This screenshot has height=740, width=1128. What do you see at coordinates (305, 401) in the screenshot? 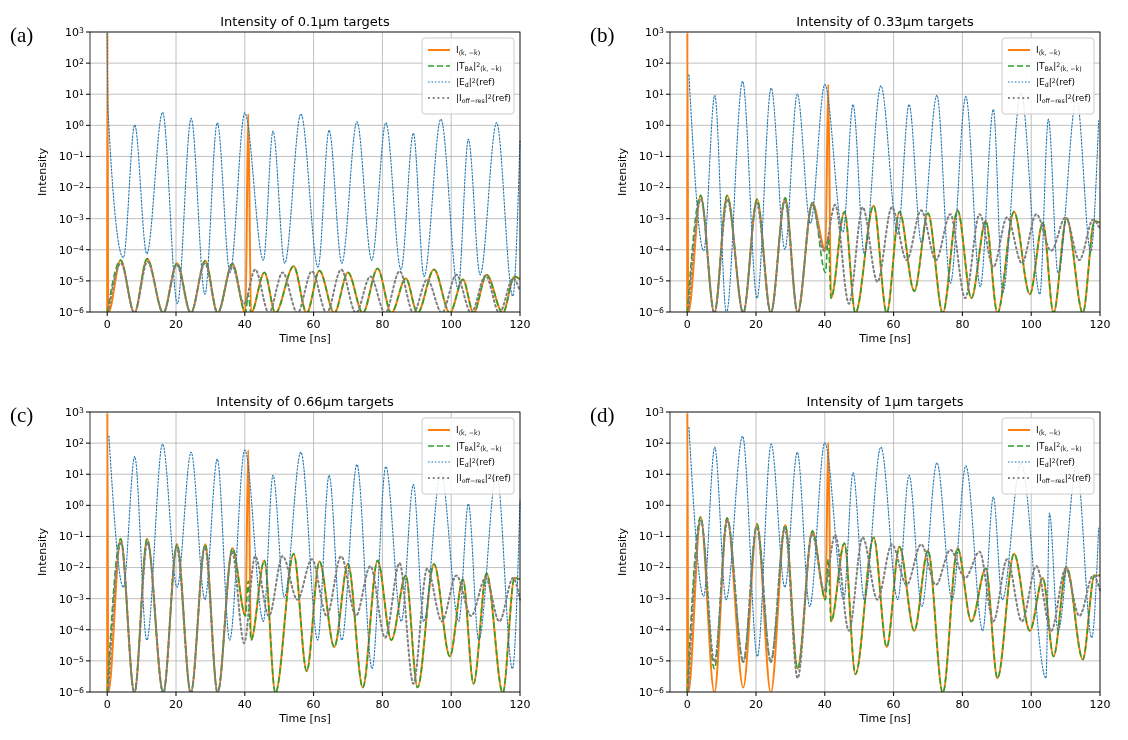
I see `chart-title: Intensity of 0.66μm targets` at bounding box center [305, 401].